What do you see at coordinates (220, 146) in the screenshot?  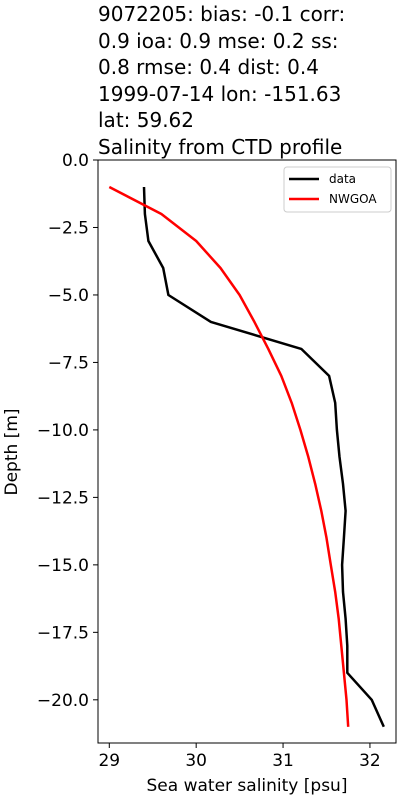 I see `title-line-6: Salinity from CTD profile` at bounding box center [220, 146].